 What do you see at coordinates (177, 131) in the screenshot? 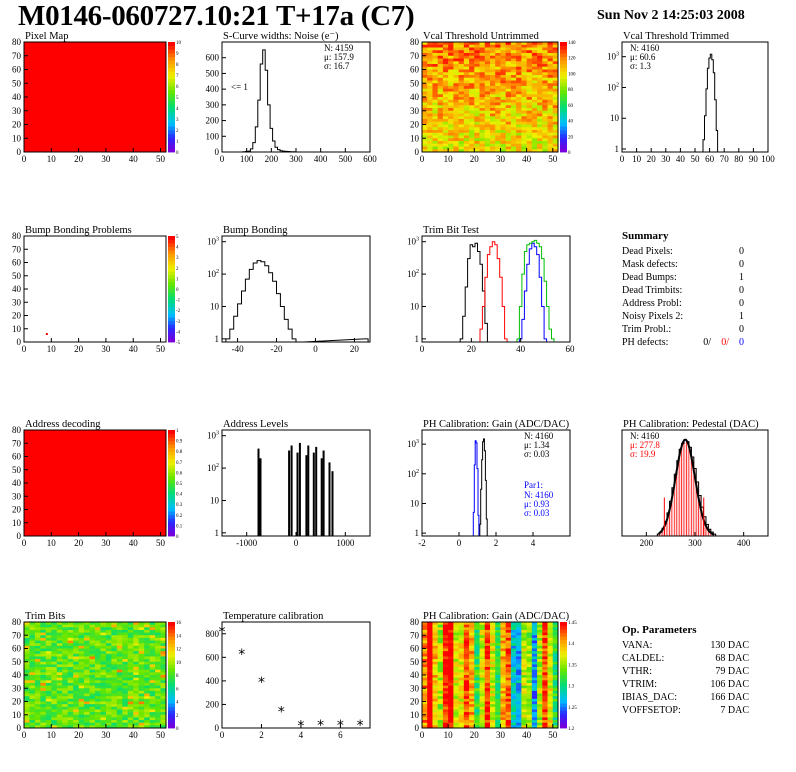
I see `palette-tick-label: 2` at bounding box center [177, 131].